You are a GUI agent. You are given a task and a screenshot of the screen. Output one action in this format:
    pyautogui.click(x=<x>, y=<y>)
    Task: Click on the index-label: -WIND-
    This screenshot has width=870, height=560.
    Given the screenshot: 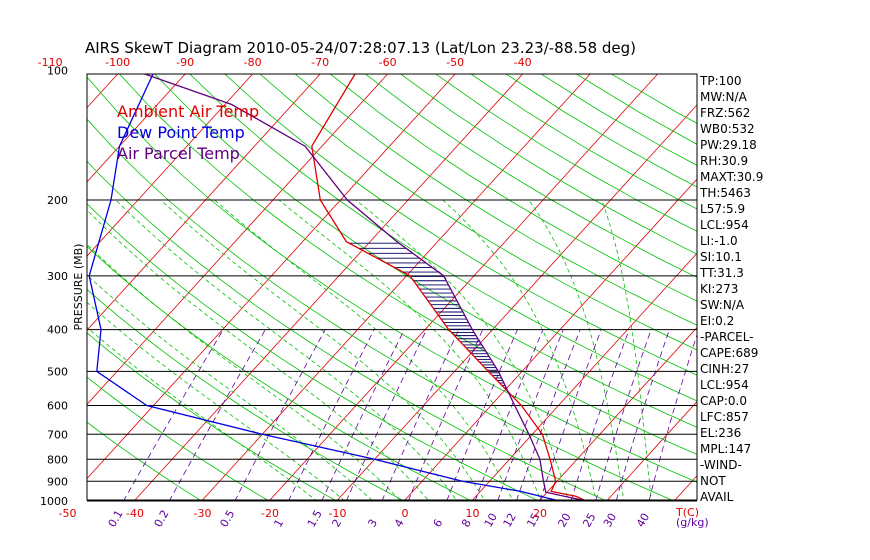 What is the action you would take?
    pyautogui.click(x=721, y=465)
    